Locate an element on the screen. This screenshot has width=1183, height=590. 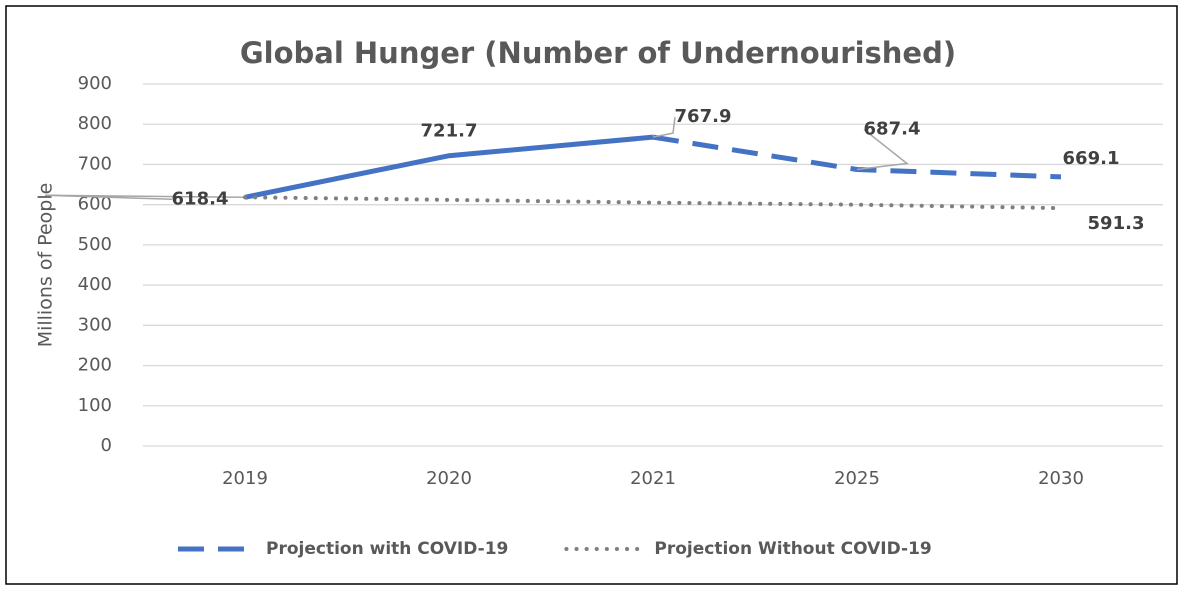
y-axis-label: Millions of People is located at coordinates (46, 265).